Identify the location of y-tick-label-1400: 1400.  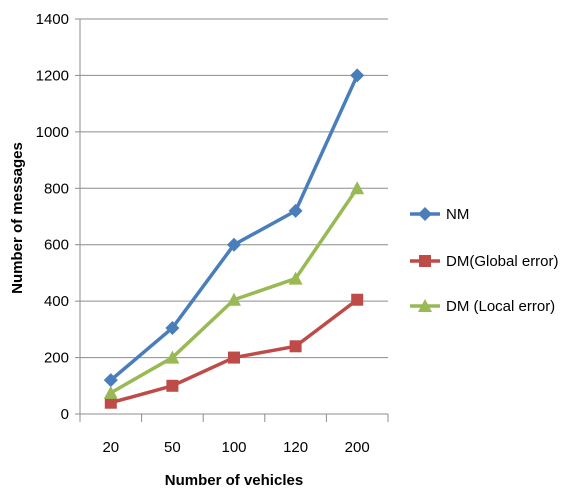
(52, 19).